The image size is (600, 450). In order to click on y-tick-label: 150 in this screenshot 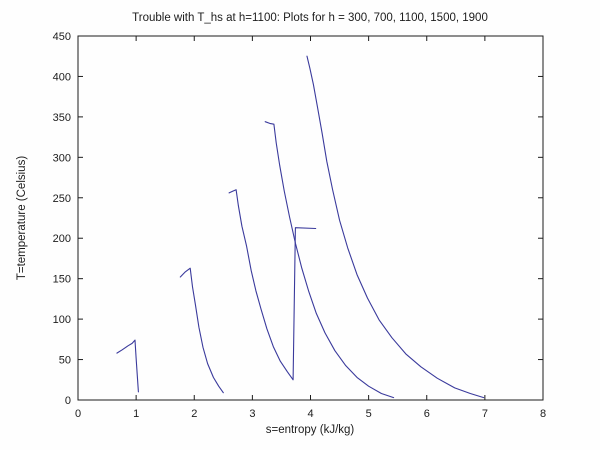, I will do `click(62, 280)`.